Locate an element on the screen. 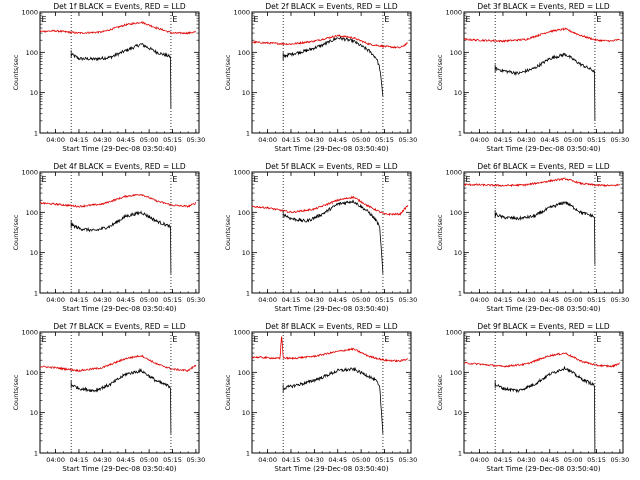 The image size is (640, 480). panel-title: Det 1f BLACK = Events, RED = LLD is located at coordinates (119, 6).